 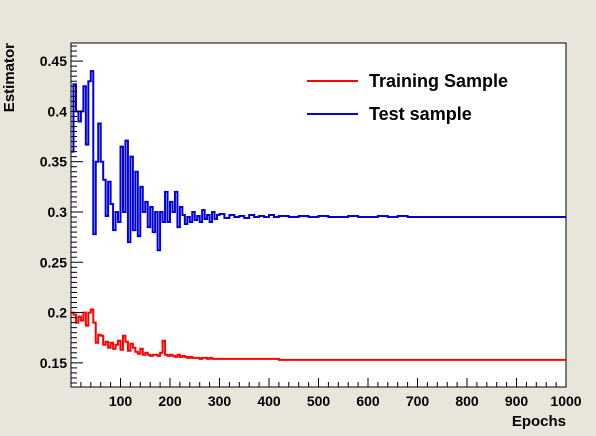 What do you see at coordinates (53, 262) in the screenshot?
I see `y-tick-label: 0.25` at bounding box center [53, 262].